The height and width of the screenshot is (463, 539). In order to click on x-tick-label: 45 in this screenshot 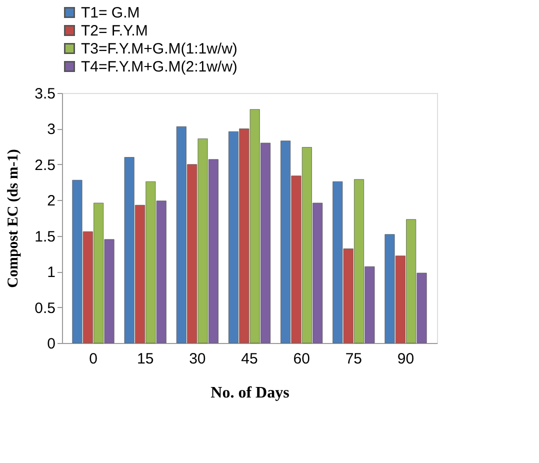, I will do `click(249, 359)`.